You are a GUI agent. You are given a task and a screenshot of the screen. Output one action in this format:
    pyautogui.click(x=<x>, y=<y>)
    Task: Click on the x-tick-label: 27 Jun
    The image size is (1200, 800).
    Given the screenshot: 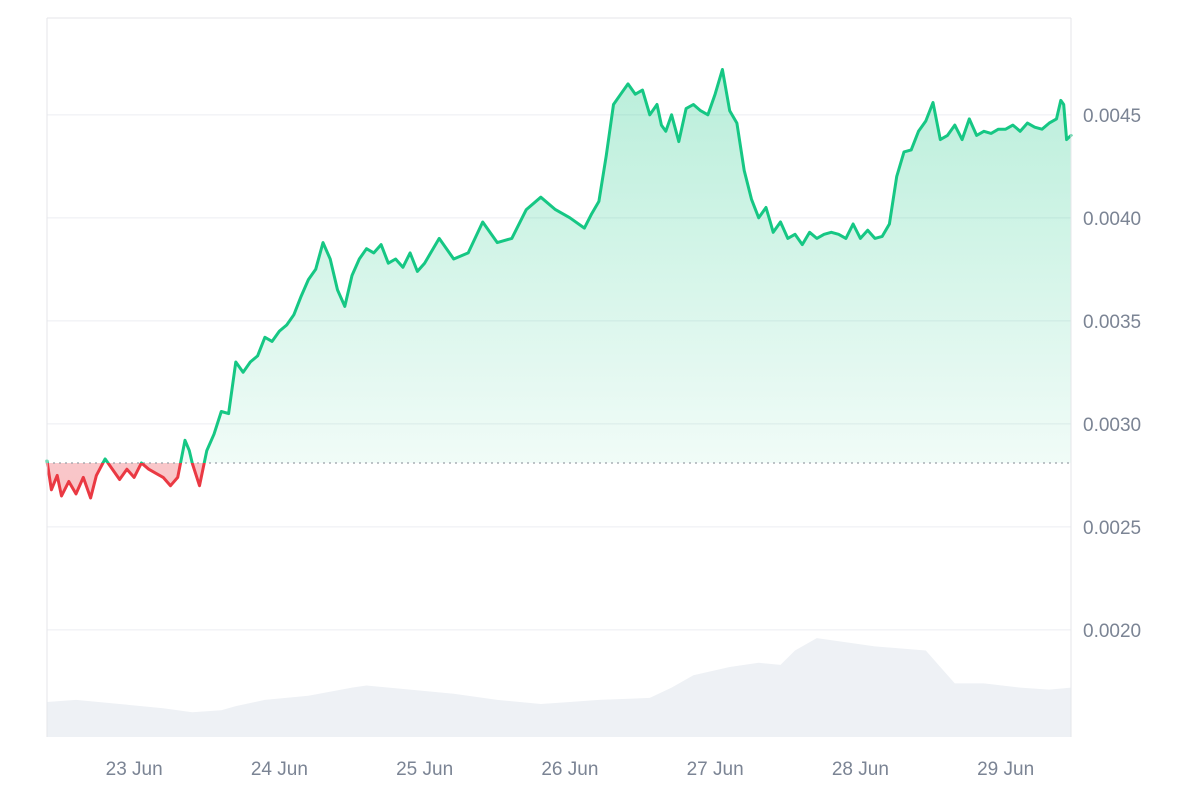 What is the action you would take?
    pyautogui.click(x=715, y=769)
    